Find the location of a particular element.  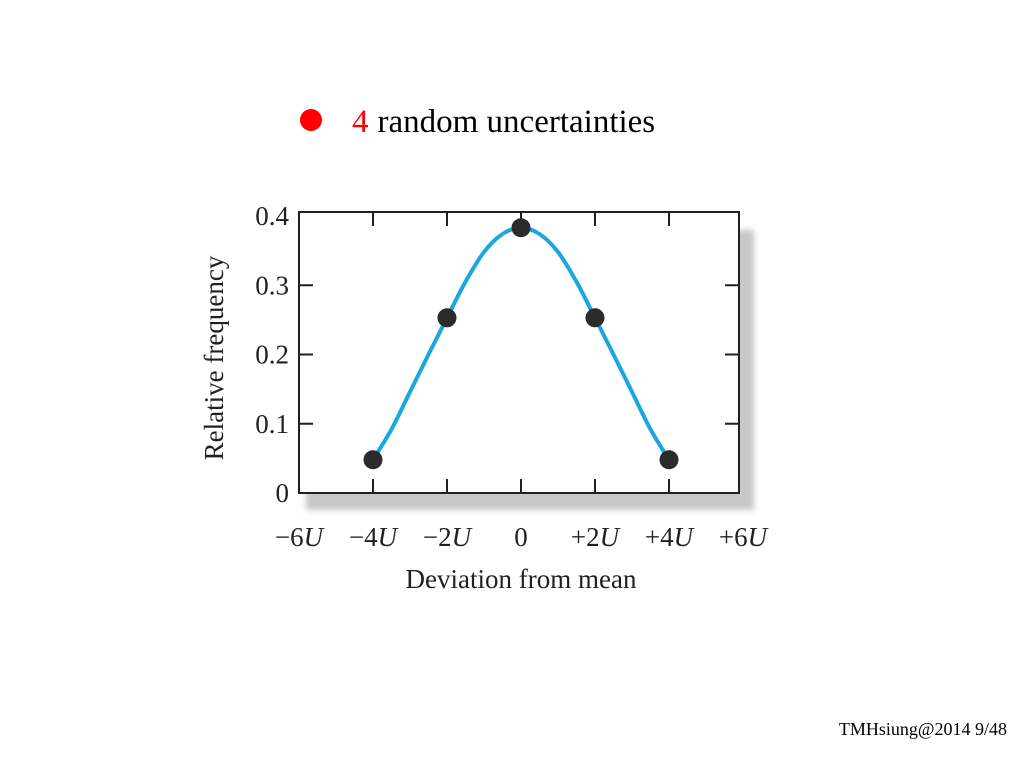

y-tick-label: 0.3 is located at coordinates (272, 285).